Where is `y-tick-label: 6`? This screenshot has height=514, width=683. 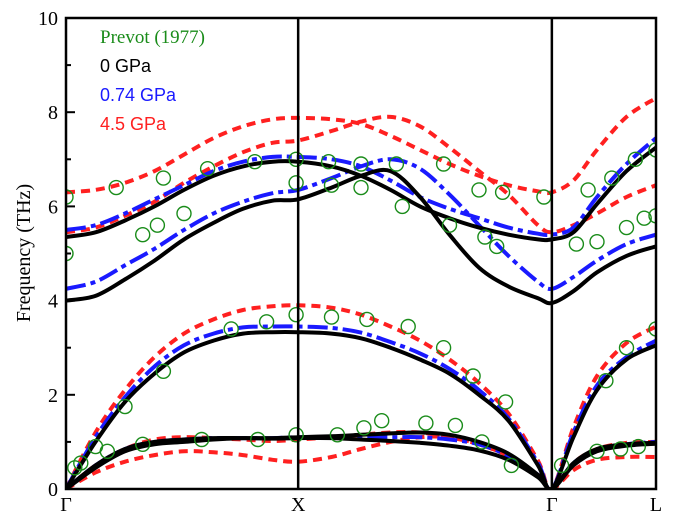 y-tick-label: 6 is located at coordinates (53, 207).